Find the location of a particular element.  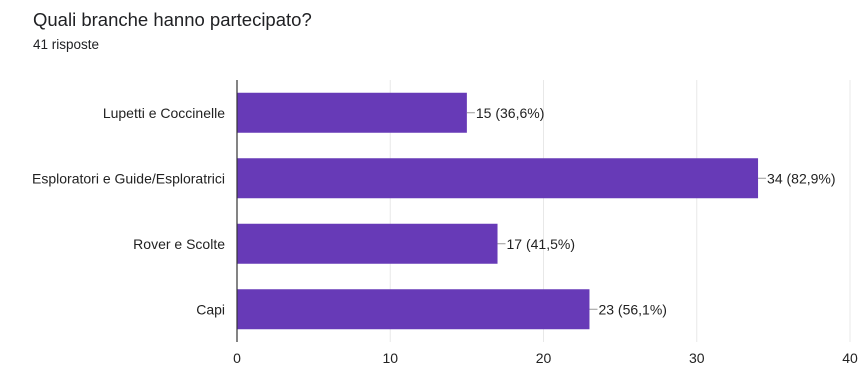

x-tick-label-4: 40 is located at coordinates (850, 358).